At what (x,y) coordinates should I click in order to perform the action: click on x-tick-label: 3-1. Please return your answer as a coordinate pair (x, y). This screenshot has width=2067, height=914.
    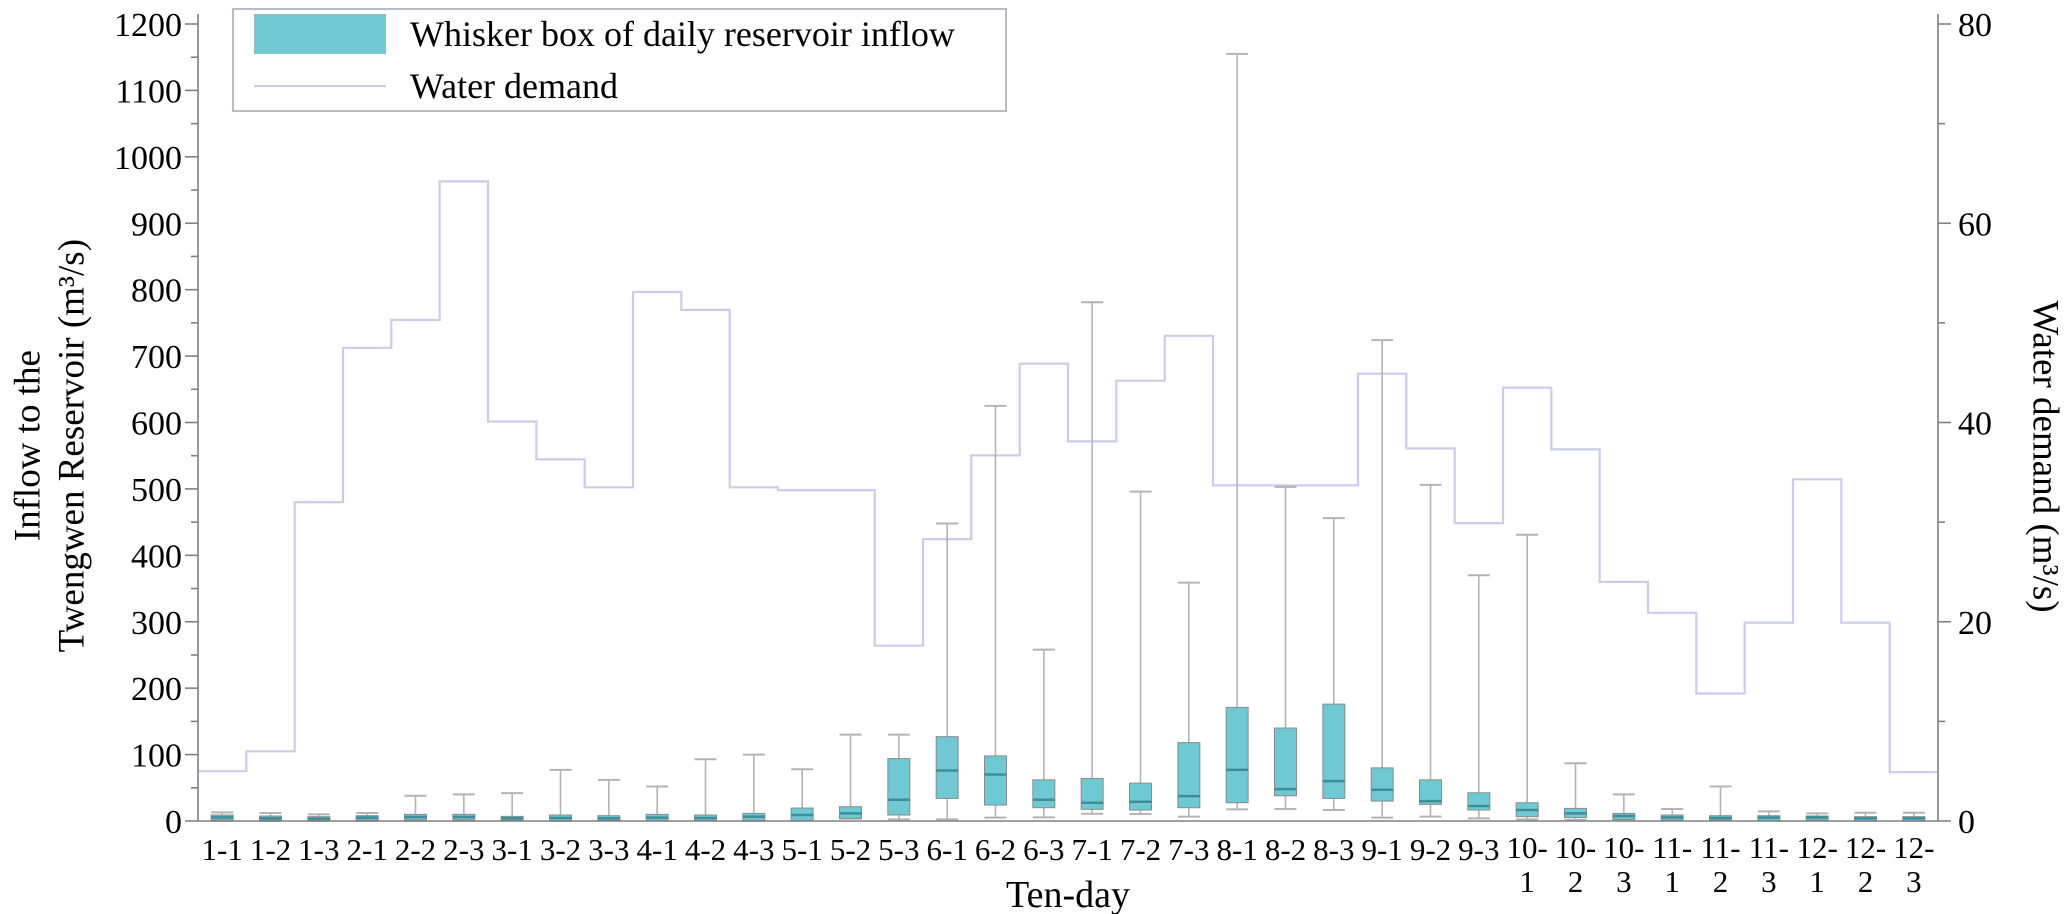
    Looking at the image, I should click on (512, 849).